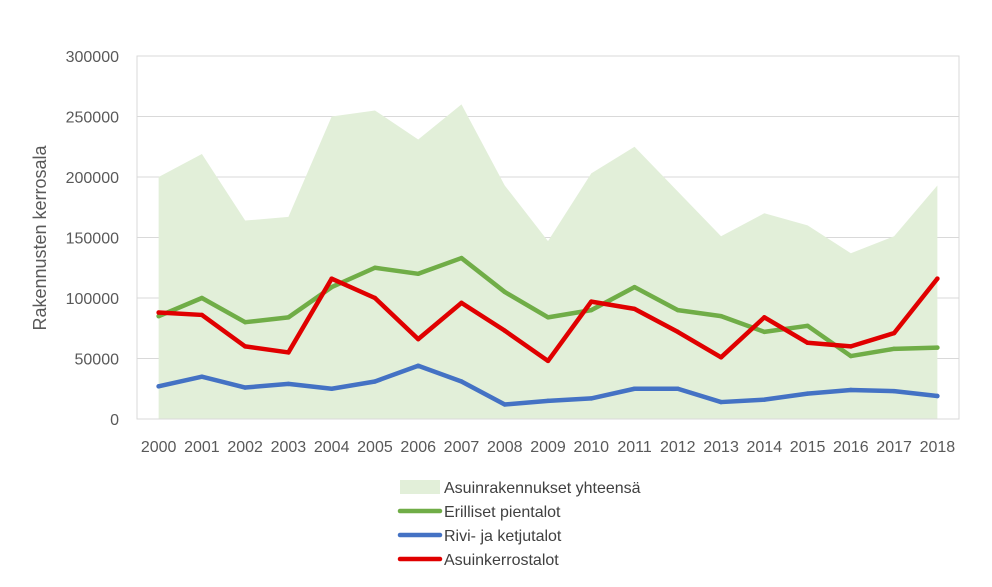 This screenshot has height=587, width=992. I want to click on x-tick-label: 2017, so click(894, 447).